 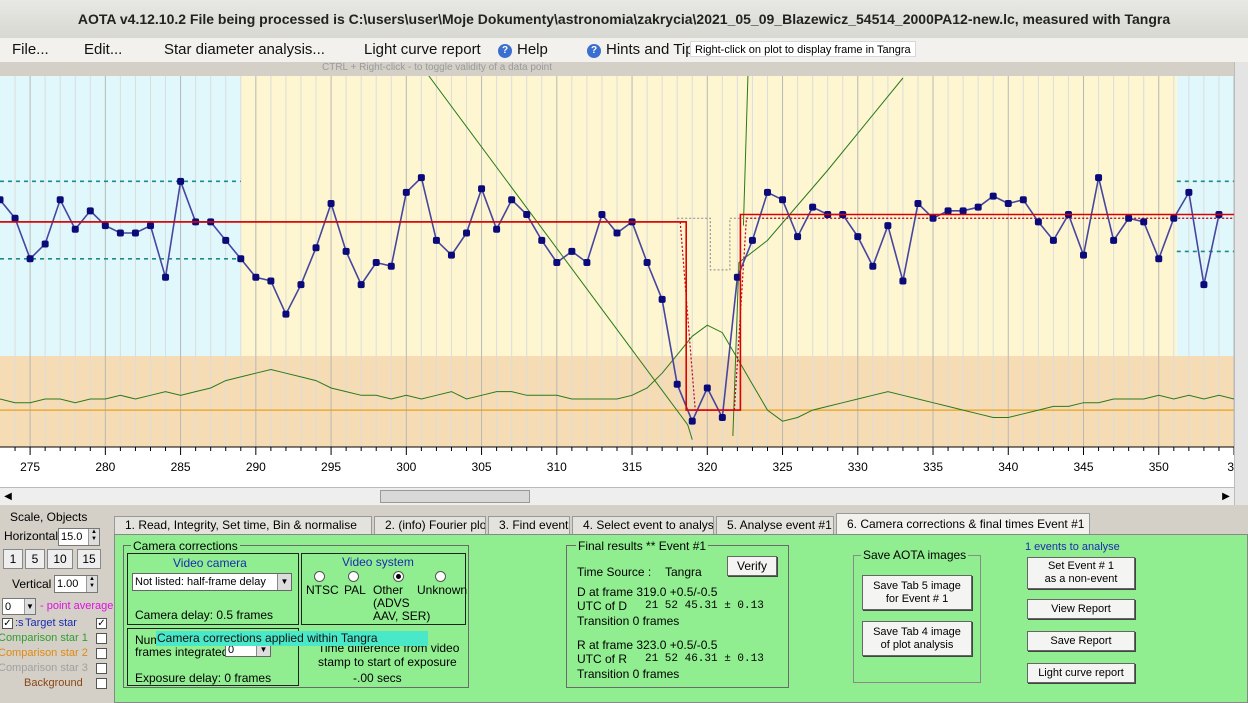 What do you see at coordinates (818, 256) in the screenshot?
I see `fit-curve-right` at bounding box center [818, 256].